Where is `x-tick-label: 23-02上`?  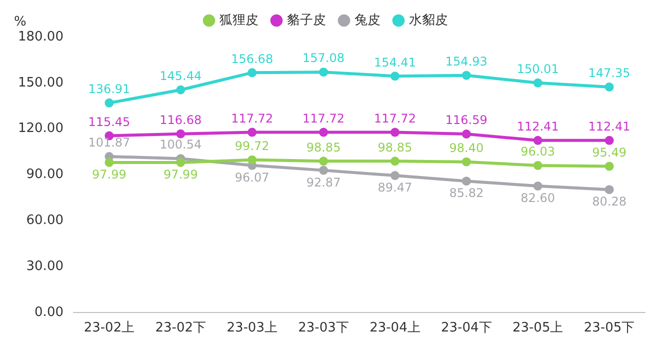 x-tick-label: 23-02上 is located at coordinates (109, 328).